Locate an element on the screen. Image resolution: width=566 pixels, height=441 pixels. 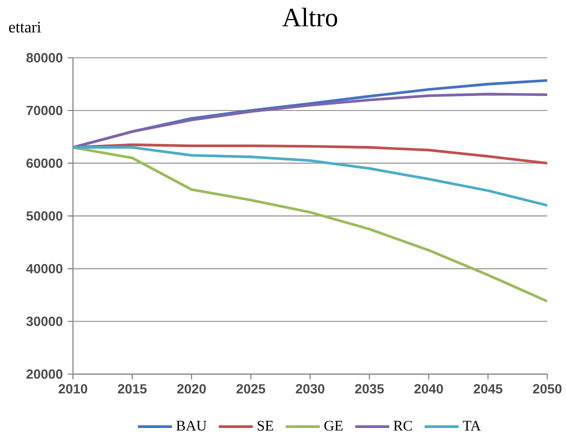
y-tick-label: 50000 is located at coordinates (44, 216).